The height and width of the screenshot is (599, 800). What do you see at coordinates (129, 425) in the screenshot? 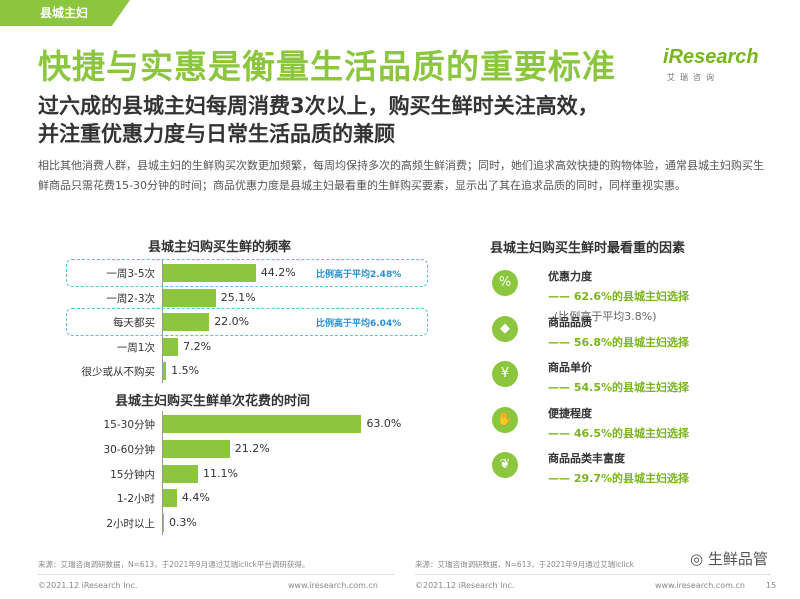
I see `category-label: 15-30分钟` at bounding box center [129, 425].